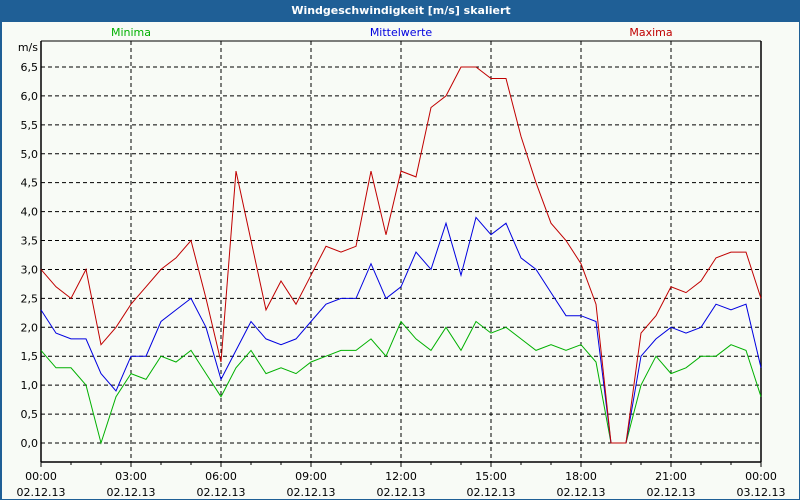 This screenshot has height=500, width=800. Describe the element at coordinates (30, 298) in the screenshot. I see `y-tick-label: 2,5` at that location.